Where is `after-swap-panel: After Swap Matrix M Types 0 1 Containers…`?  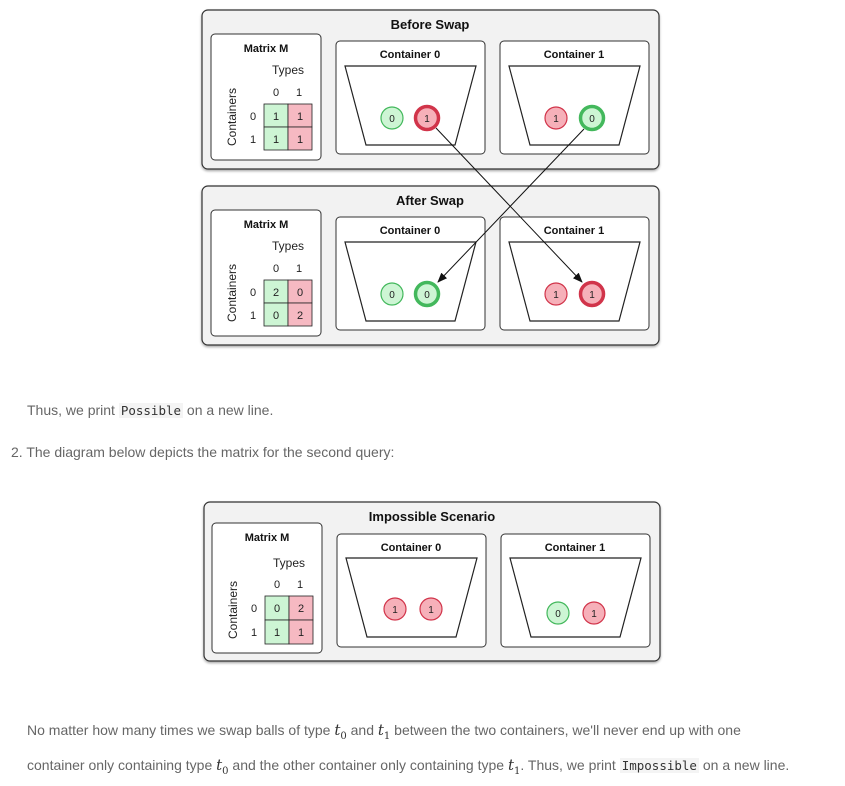 after-swap-panel: After Swap Matrix M Types 0 1 Containers… is located at coordinates (430, 265).